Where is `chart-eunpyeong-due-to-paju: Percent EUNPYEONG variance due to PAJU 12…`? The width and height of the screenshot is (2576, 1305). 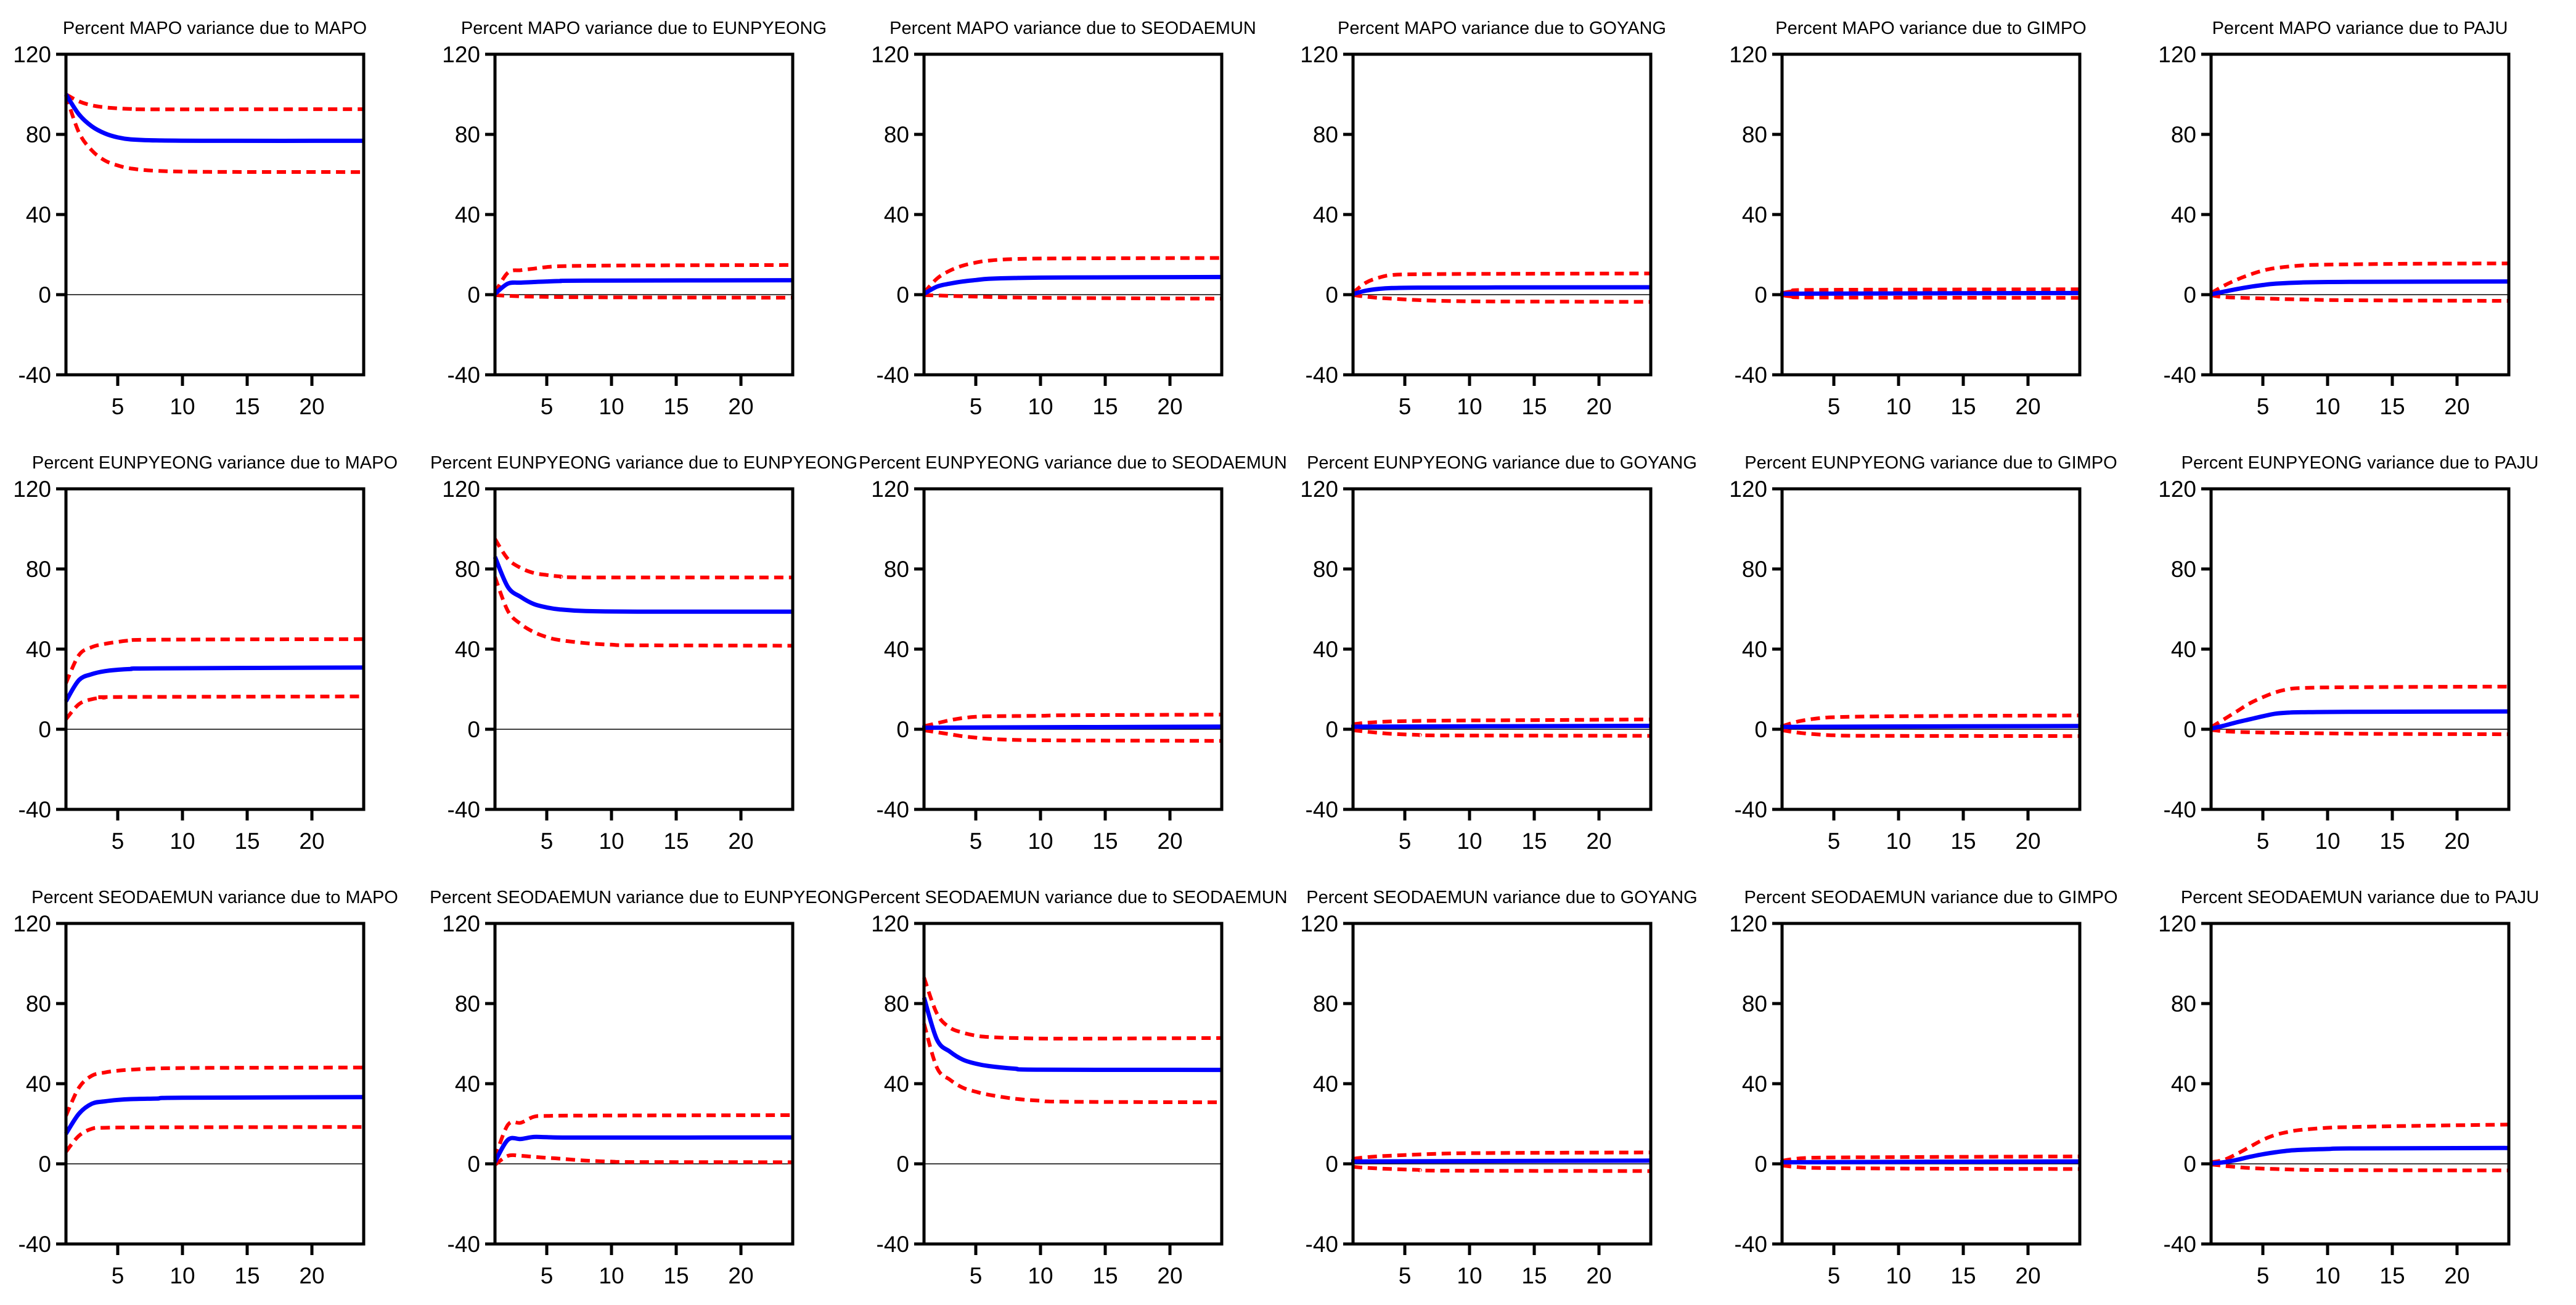
chart-eunpyeong-due-to-paju: Percent EUNPYEONG variance due to PAJU 12… is located at coordinates (2359, 652).